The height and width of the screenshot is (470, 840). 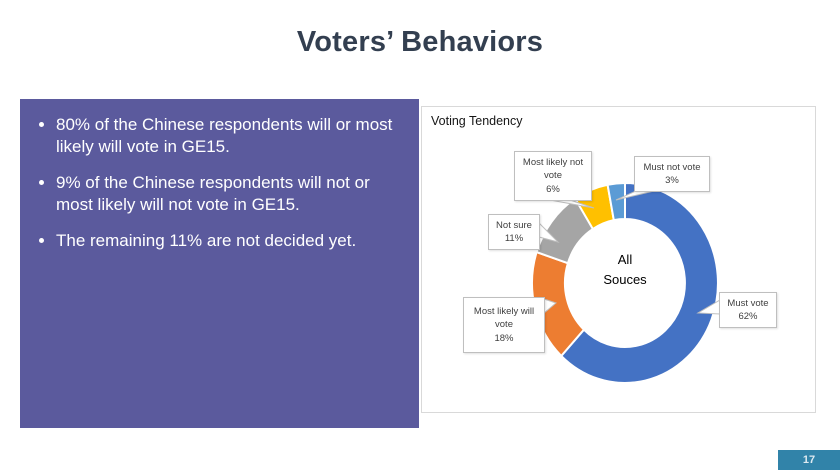 I want to click on page-number: 17, so click(x=809, y=460).